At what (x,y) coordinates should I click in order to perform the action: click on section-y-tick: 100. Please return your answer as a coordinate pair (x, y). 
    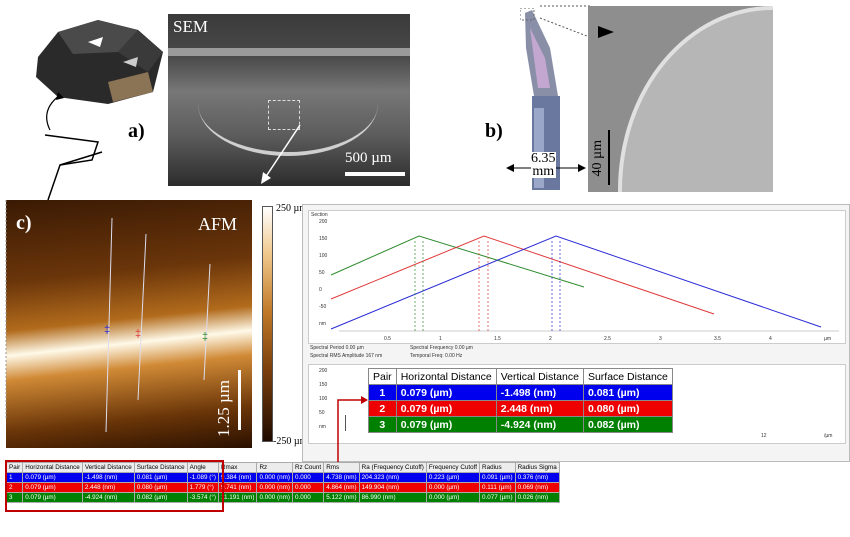
    Looking at the image, I should click on (323, 256).